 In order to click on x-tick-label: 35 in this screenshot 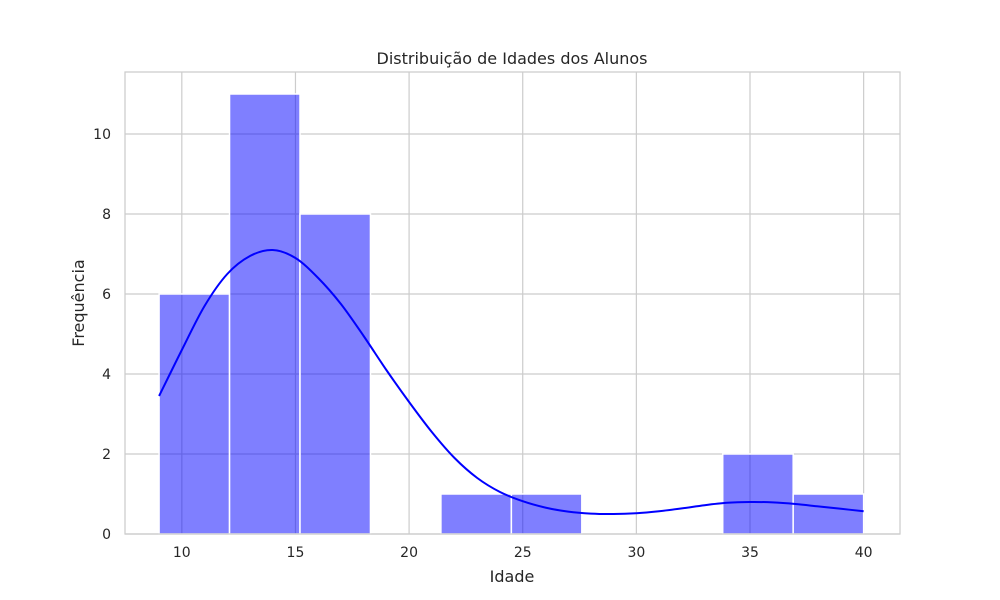, I will do `click(750, 553)`.